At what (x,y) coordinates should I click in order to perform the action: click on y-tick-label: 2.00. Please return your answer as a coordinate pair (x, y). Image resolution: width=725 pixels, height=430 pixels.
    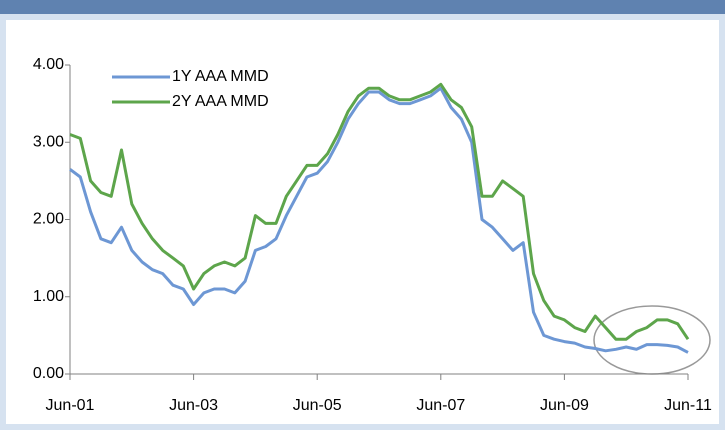
    Looking at the image, I should click on (48, 219).